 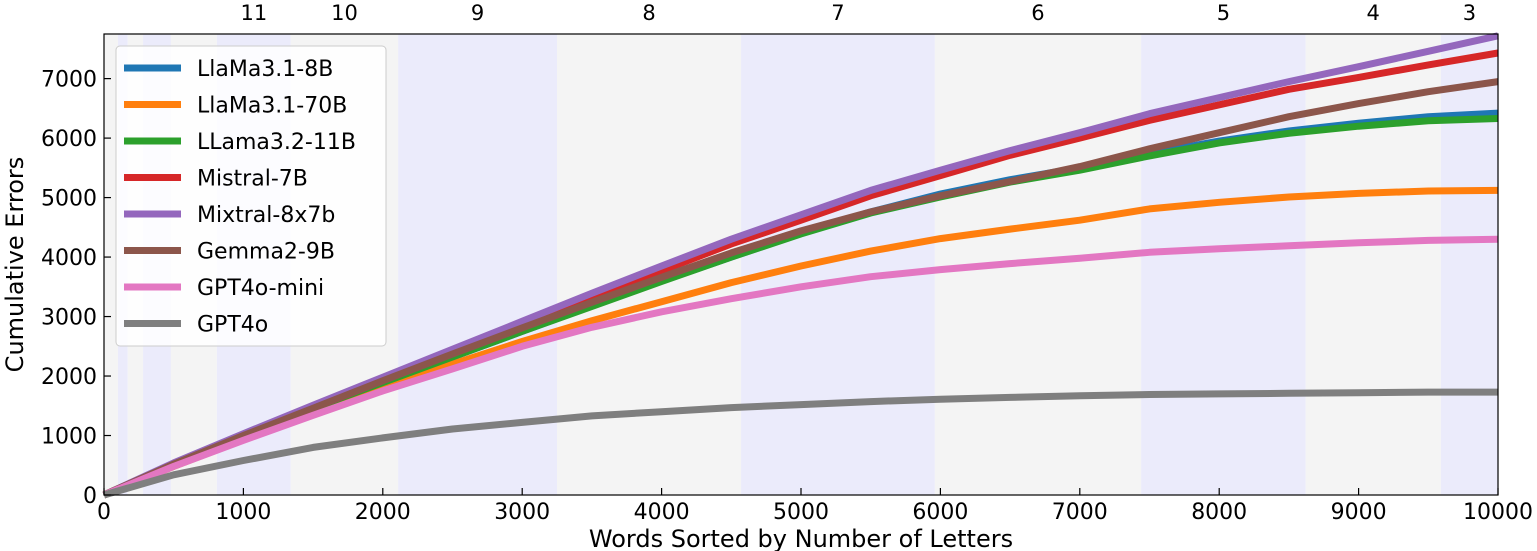 I want to click on y-axis-ticks: 0 1000 2000 3000 4000 5000 6000 7000, so click(x=76, y=288).